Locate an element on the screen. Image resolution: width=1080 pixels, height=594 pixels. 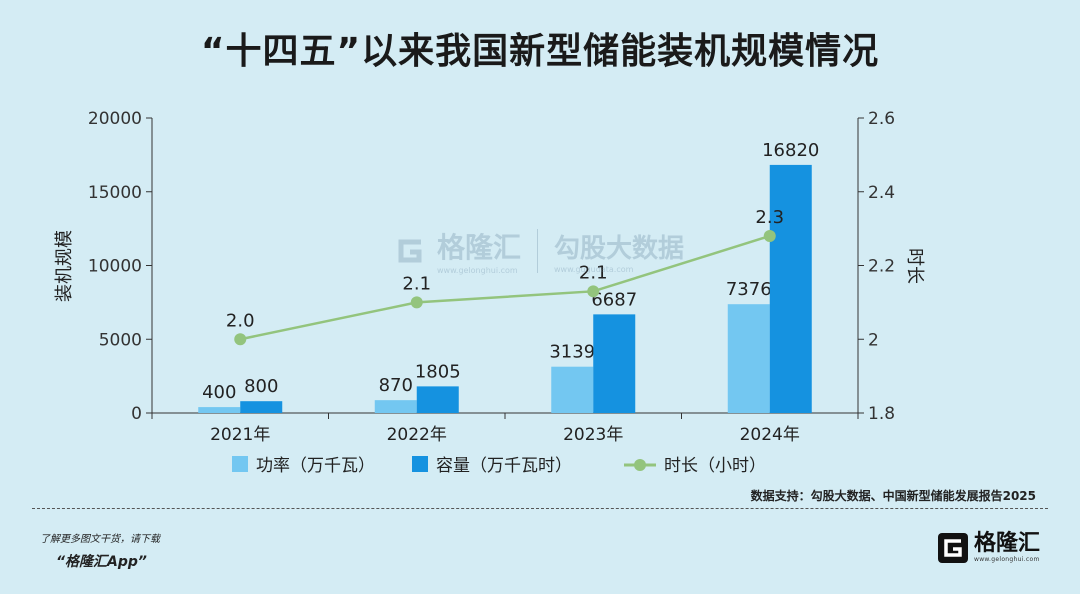
x-tick-label: 2021年 is located at coordinates (240, 435).